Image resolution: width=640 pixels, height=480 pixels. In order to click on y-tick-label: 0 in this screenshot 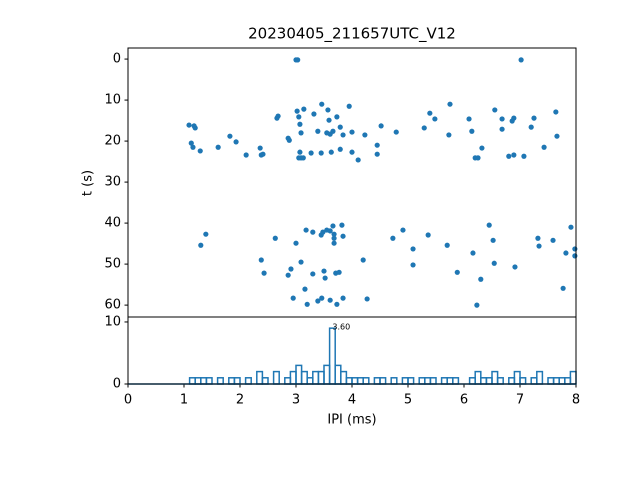, I will do `click(117, 384)`.